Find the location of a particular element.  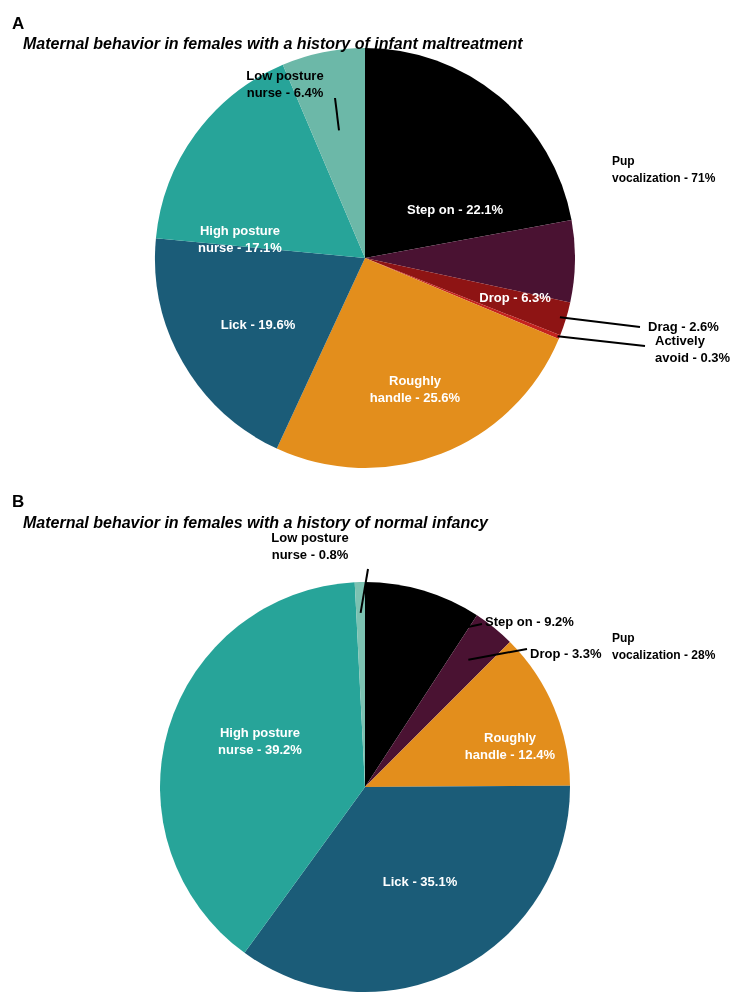

slice-label: Lick - 19.6% is located at coordinates (258, 324).